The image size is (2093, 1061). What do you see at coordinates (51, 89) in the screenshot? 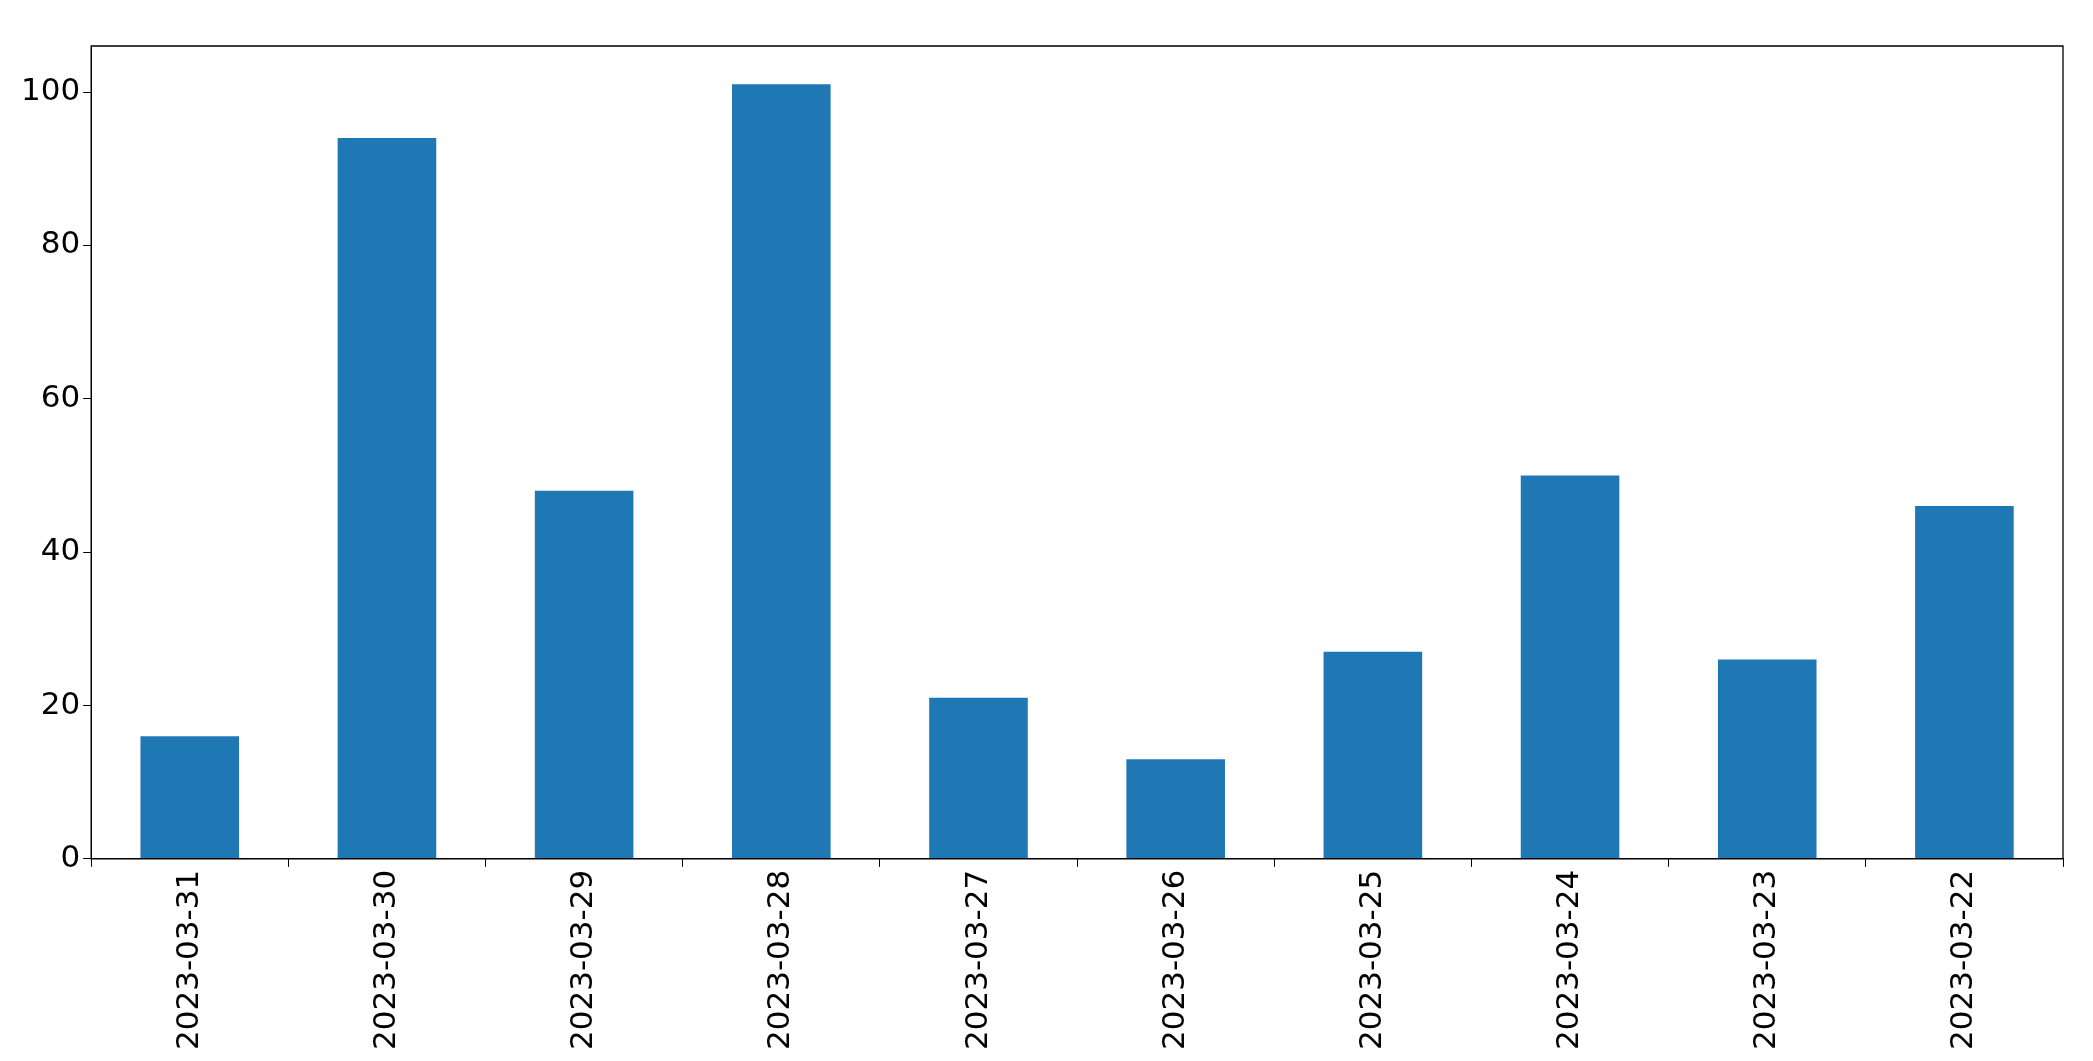
I see `y-tick-label: 100` at bounding box center [51, 89].